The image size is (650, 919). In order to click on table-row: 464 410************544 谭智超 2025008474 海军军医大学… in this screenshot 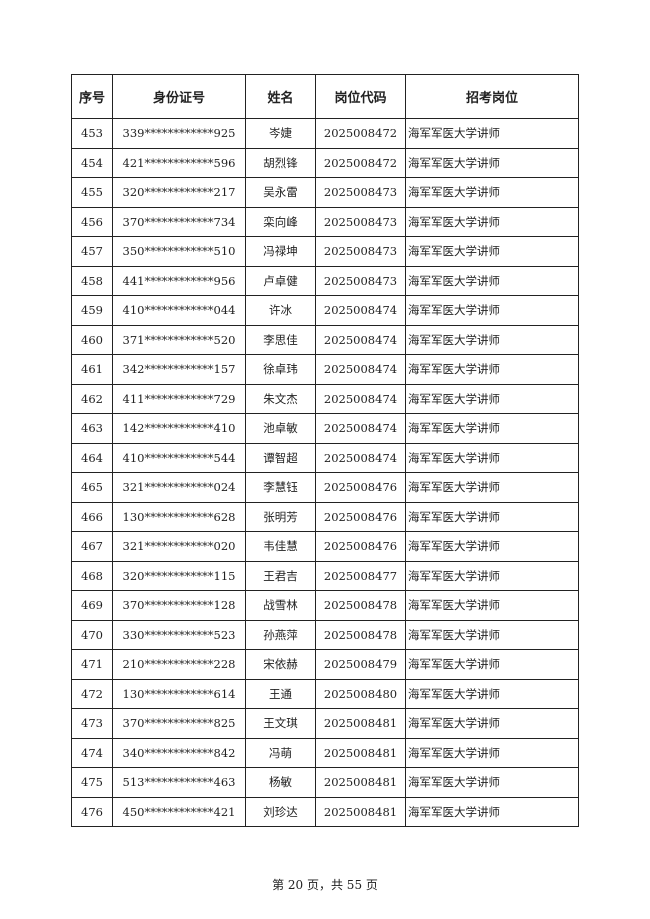, I will do `click(325, 457)`.